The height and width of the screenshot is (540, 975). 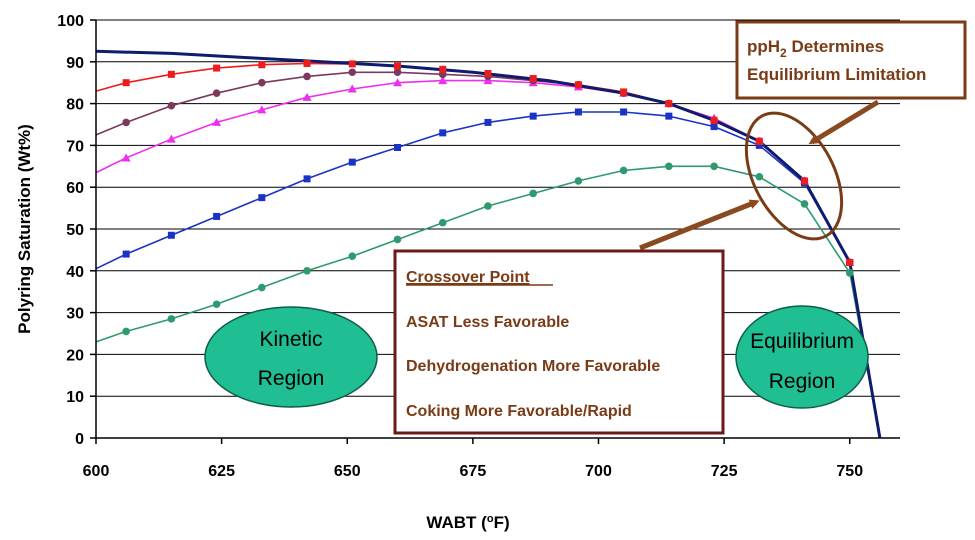 What do you see at coordinates (802, 341) in the screenshot?
I see `equilibrium-region-label-1: Equilibrium` at bounding box center [802, 341].